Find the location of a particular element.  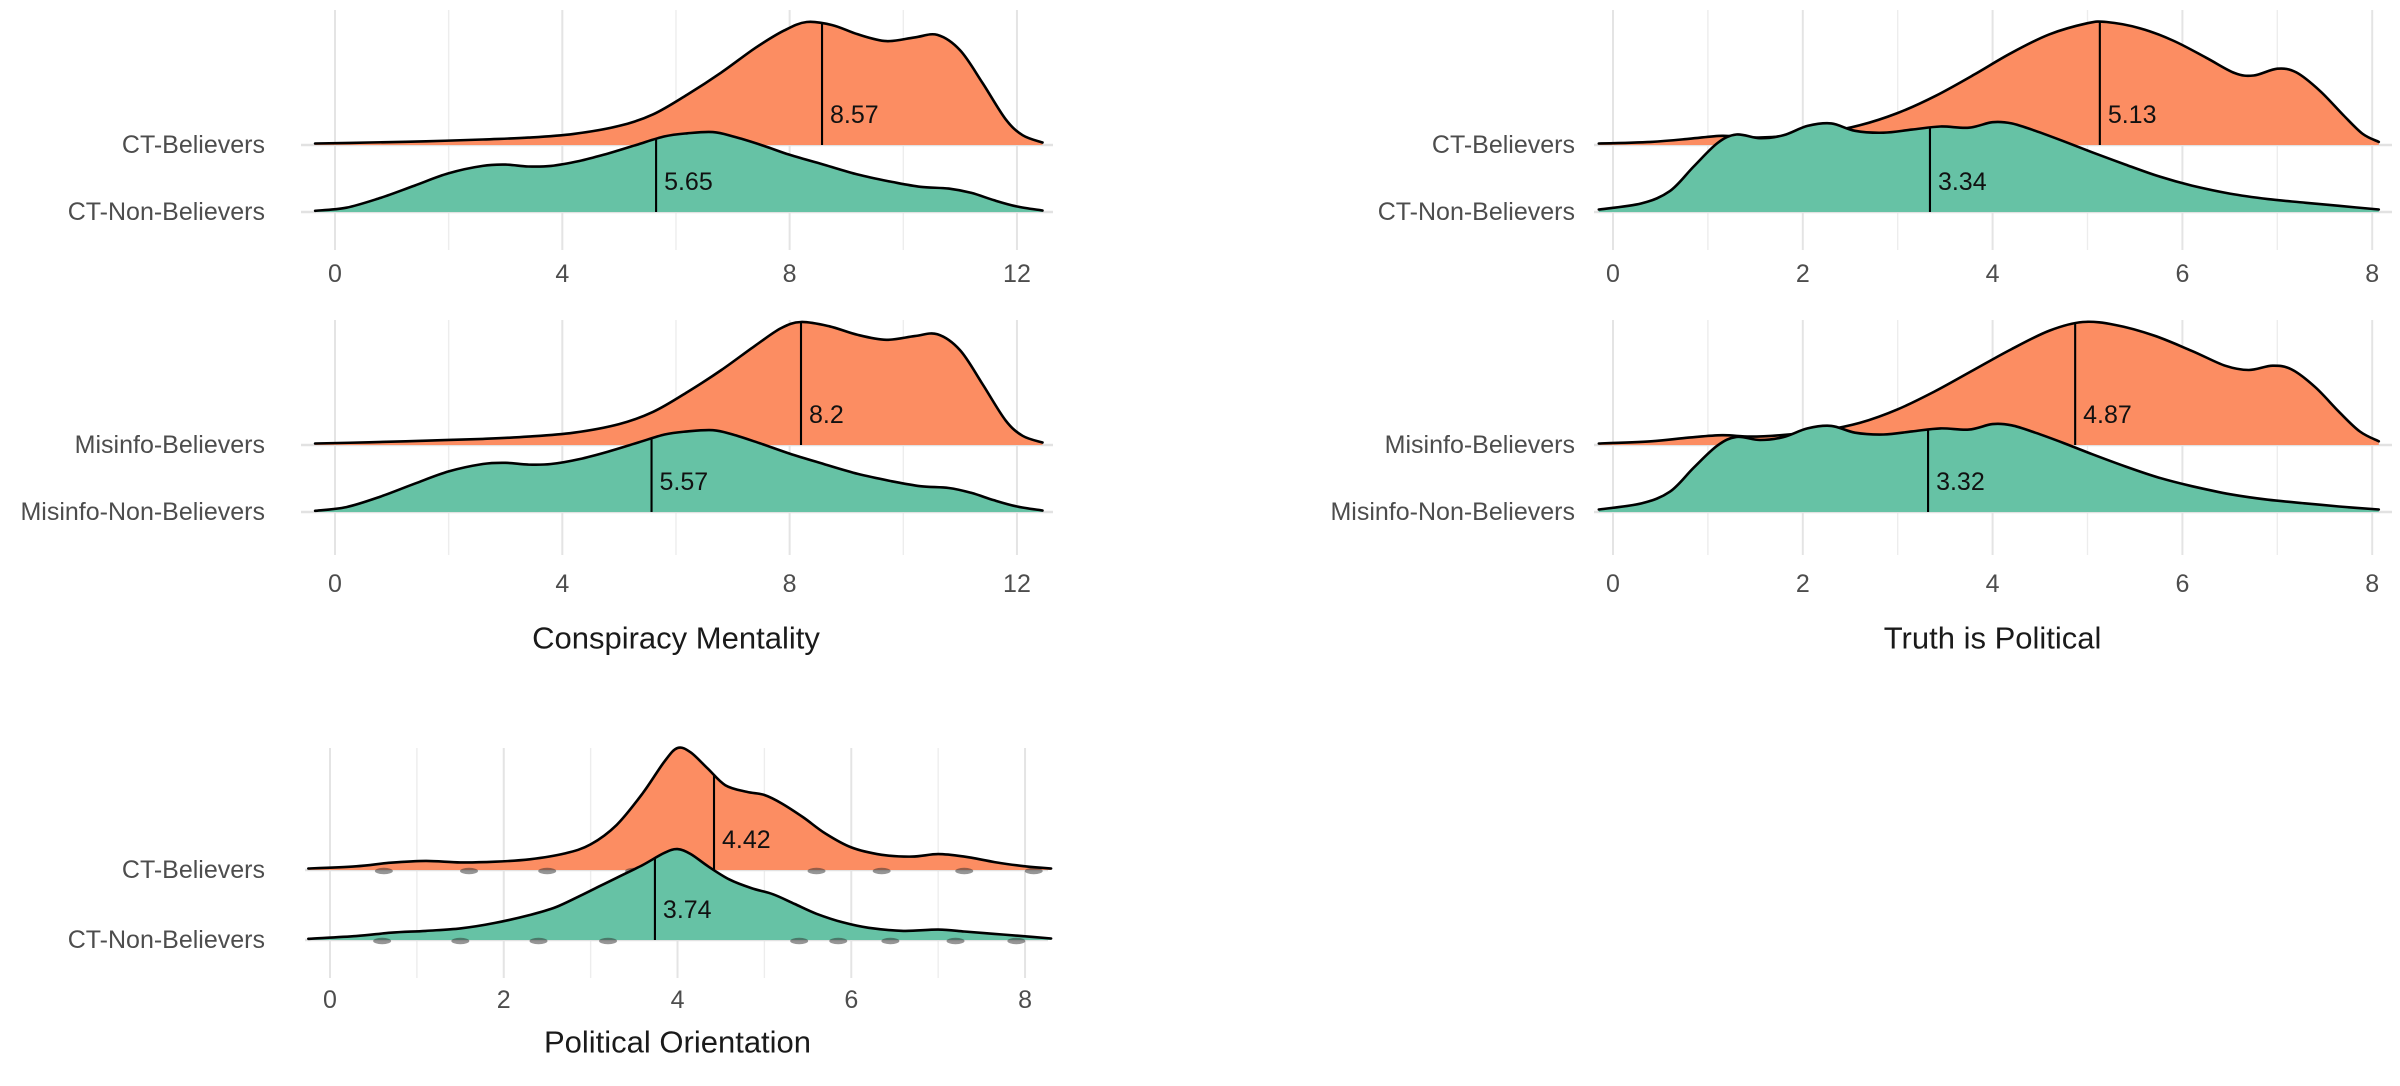

mean-value-label: 3.34 is located at coordinates (1962, 182).